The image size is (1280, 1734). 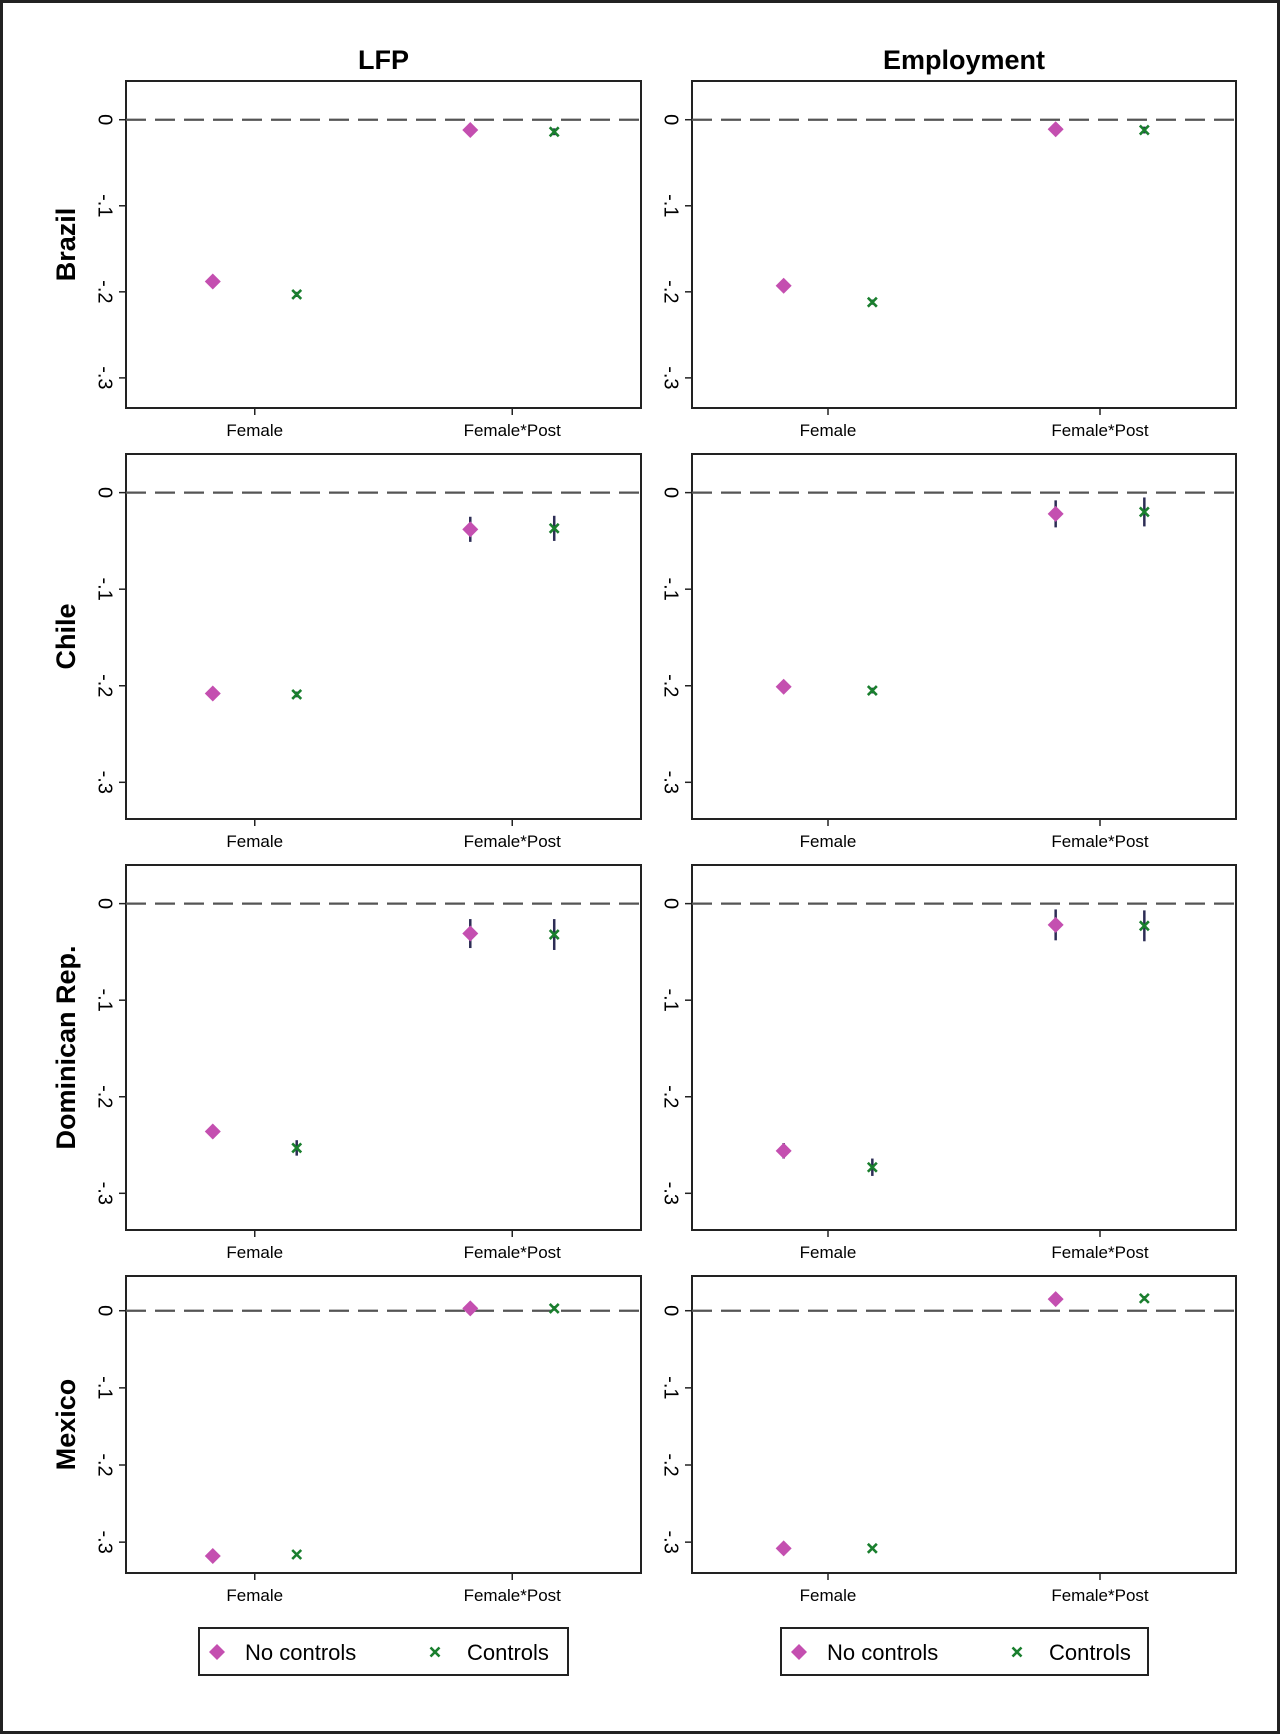 I want to click on panel-mexico-lfp-no-controls-female-post-marker, so click(x=470, y=1308).